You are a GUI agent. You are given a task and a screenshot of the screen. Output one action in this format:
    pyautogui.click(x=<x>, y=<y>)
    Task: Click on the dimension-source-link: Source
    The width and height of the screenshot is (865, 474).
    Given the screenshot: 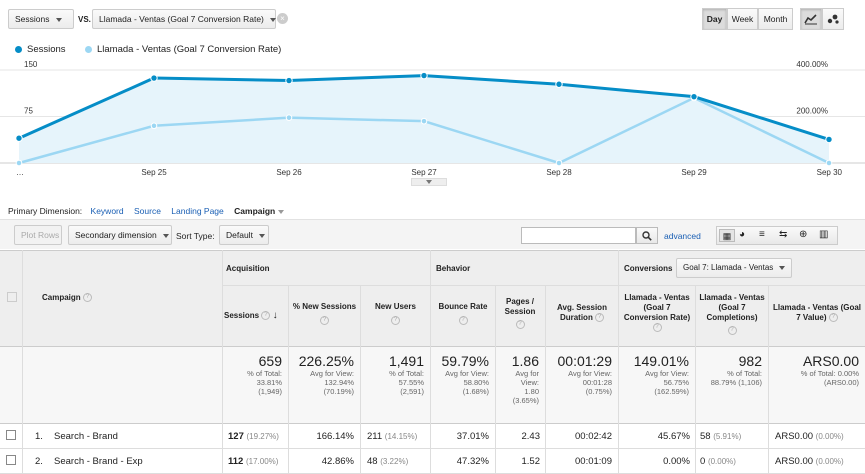 What is the action you would take?
    pyautogui.click(x=147, y=211)
    